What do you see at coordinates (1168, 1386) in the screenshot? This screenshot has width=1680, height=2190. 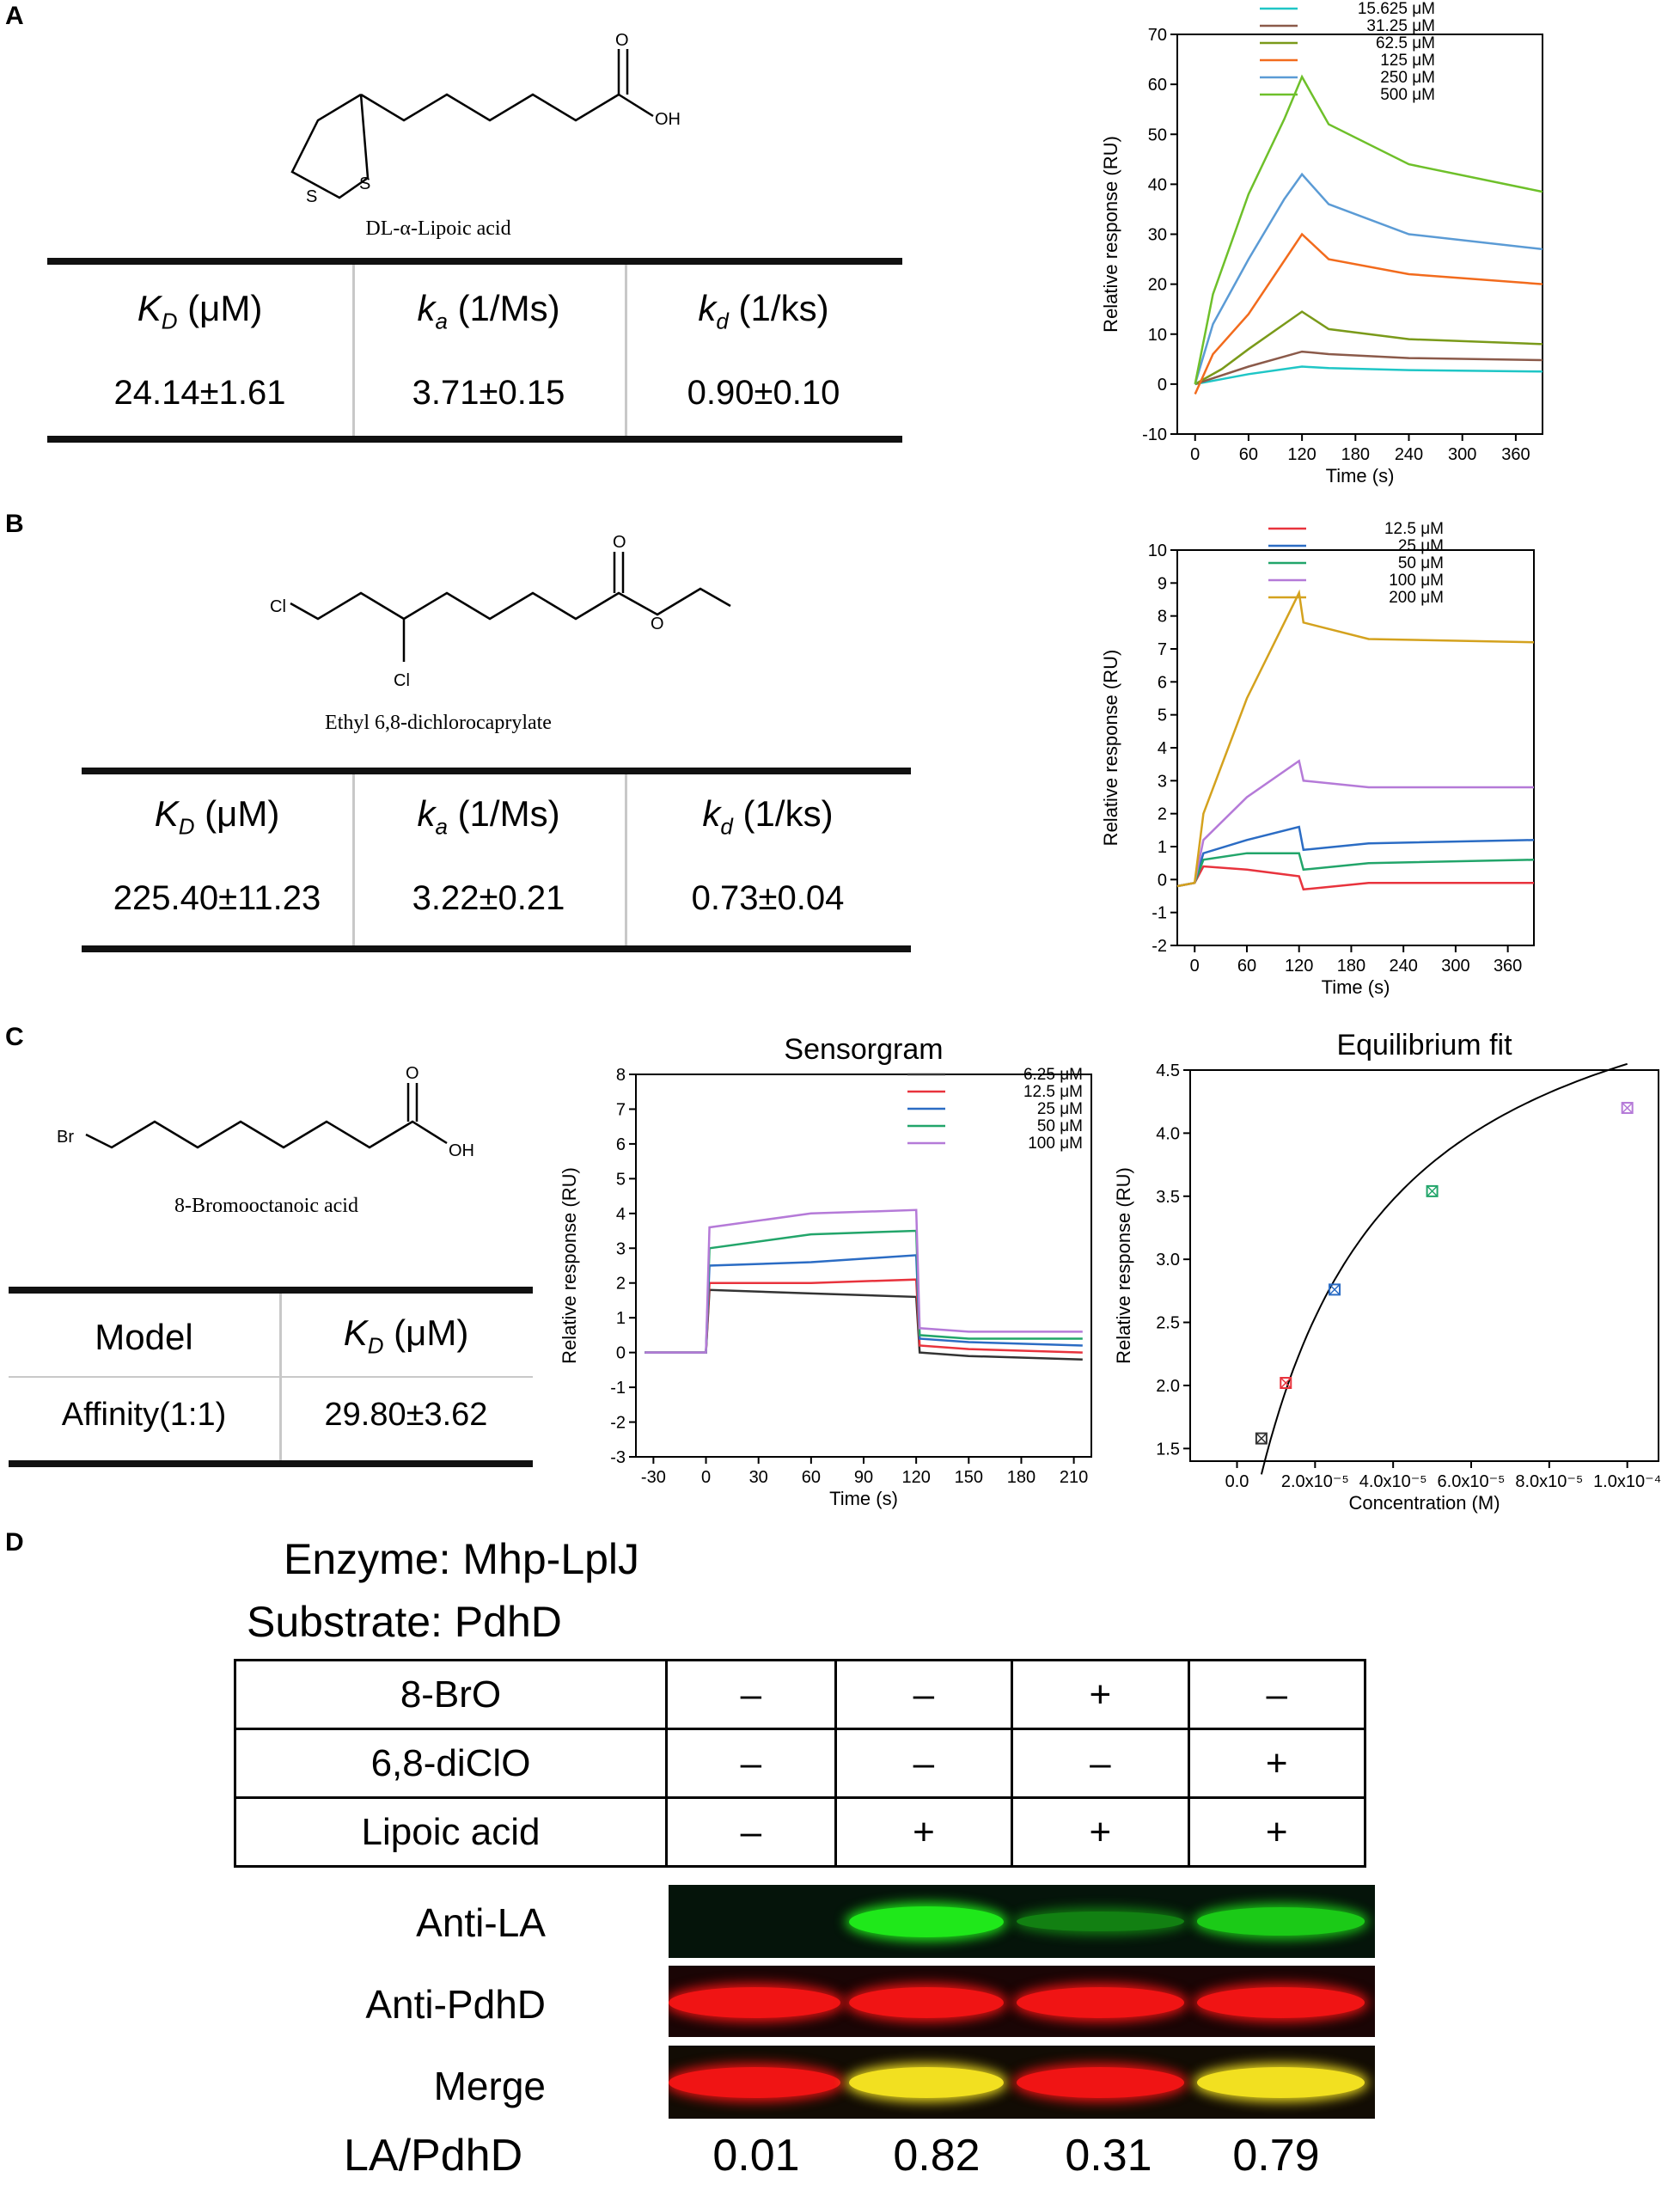 I see `y-tick-label: 2.0` at bounding box center [1168, 1386].